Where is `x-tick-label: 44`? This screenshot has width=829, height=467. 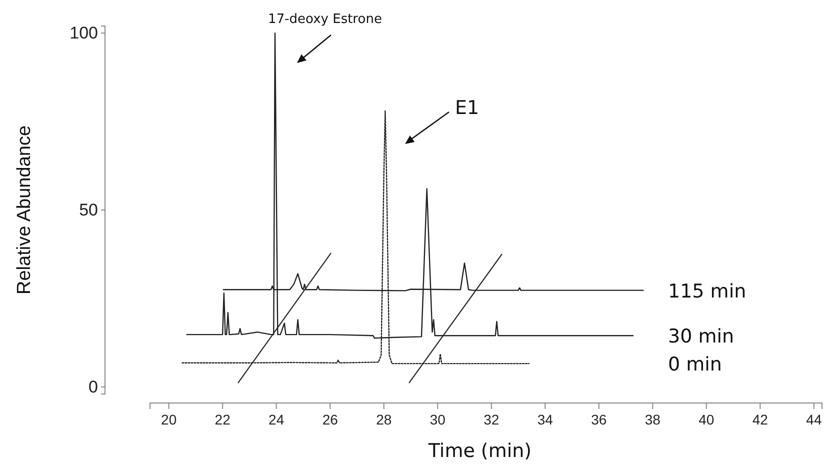
x-tick-label: 44 is located at coordinates (814, 420).